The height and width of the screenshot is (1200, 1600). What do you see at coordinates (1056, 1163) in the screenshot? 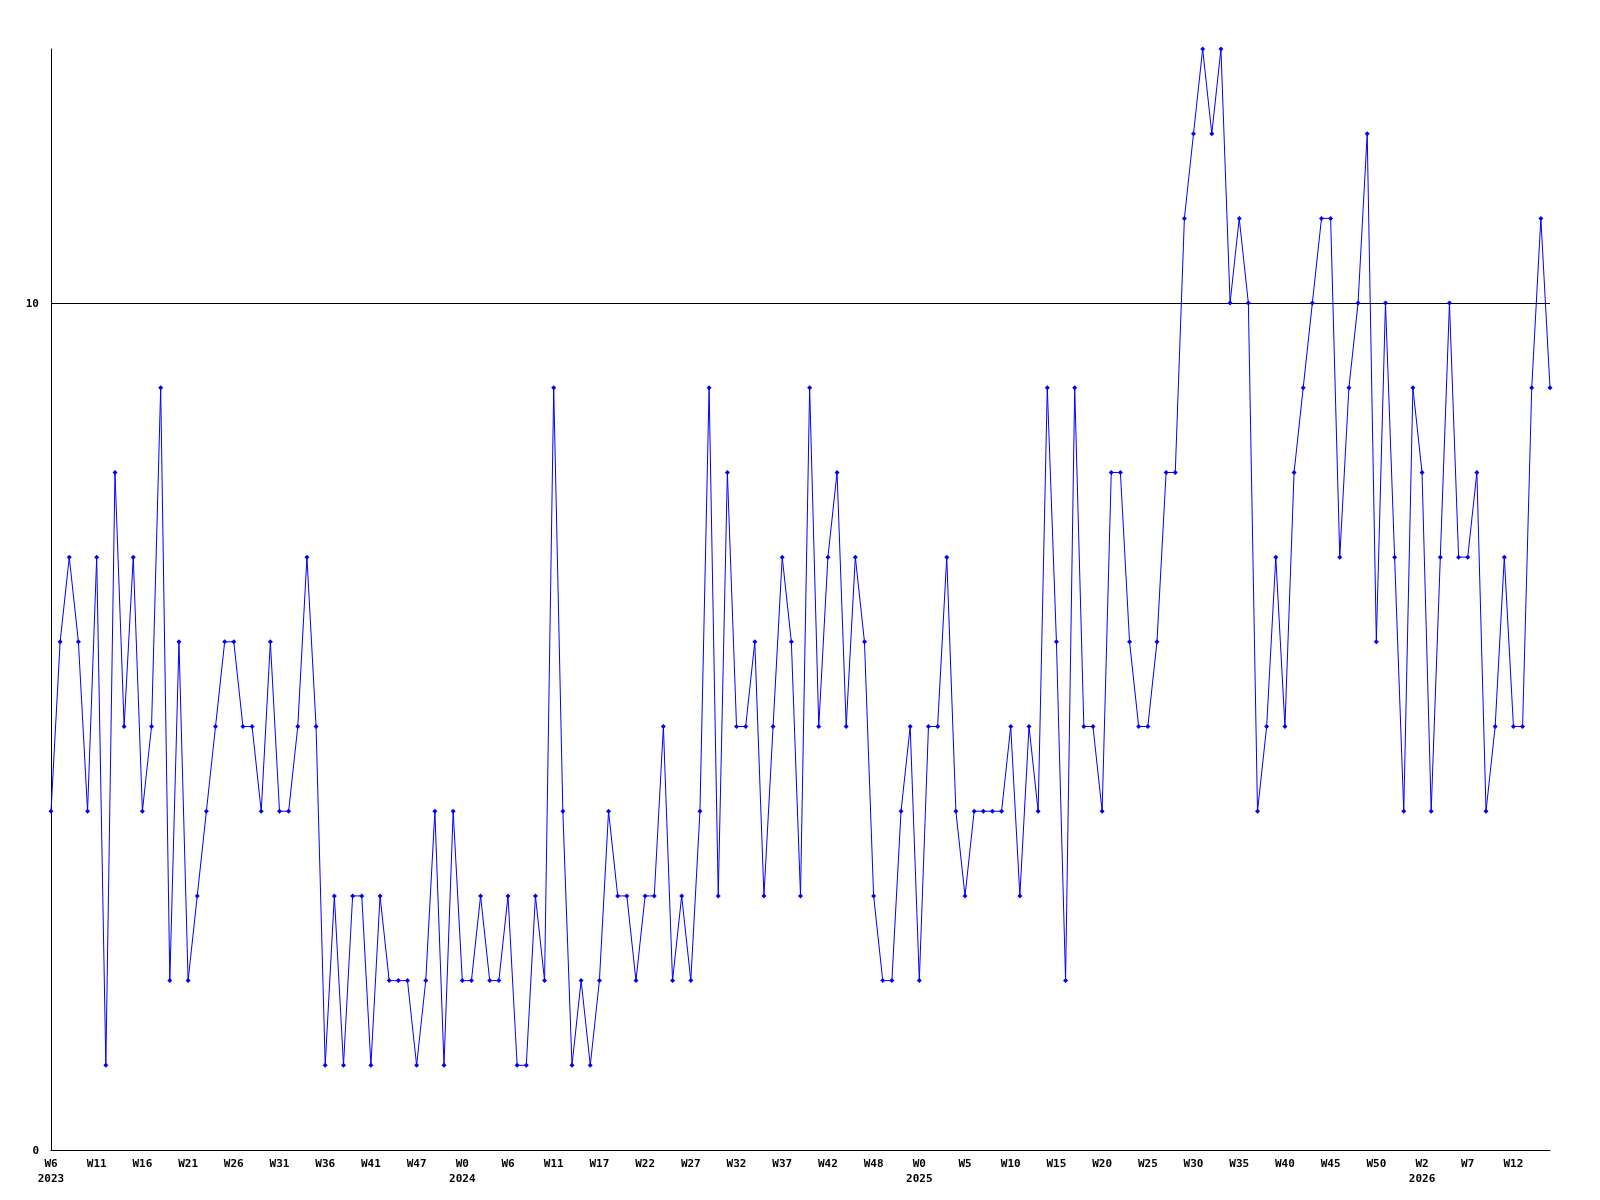
I see `x-tick-label: W15` at bounding box center [1056, 1163].